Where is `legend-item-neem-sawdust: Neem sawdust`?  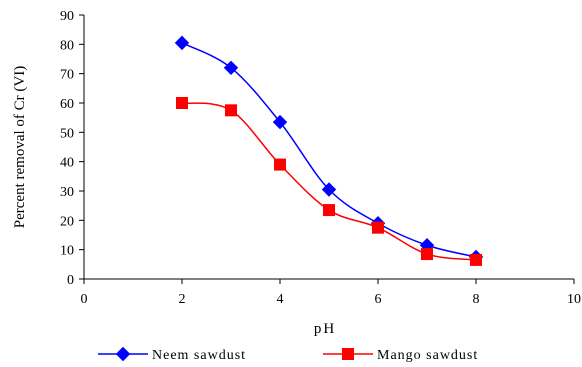 legend-item-neem-sawdust: Neem sawdust is located at coordinates (172, 354).